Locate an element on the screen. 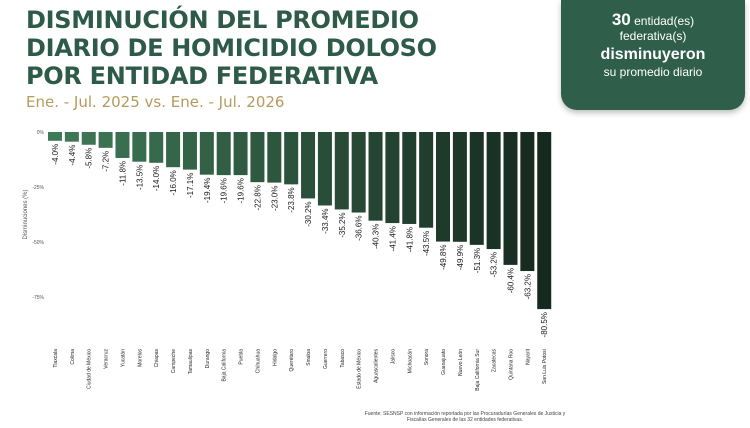  data-label: -41.4% is located at coordinates (392, 238).